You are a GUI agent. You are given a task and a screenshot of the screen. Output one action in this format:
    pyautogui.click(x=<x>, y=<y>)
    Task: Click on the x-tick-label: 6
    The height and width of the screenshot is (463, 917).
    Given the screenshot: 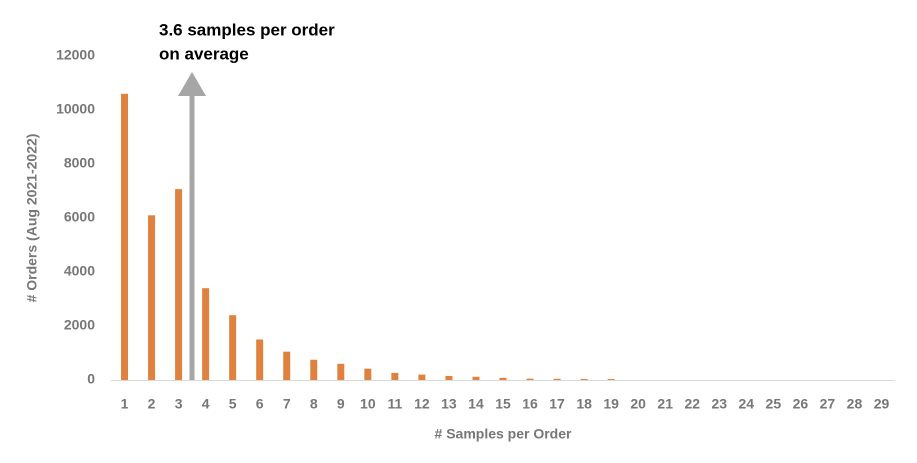 What is the action you would take?
    pyautogui.click(x=260, y=404)
    